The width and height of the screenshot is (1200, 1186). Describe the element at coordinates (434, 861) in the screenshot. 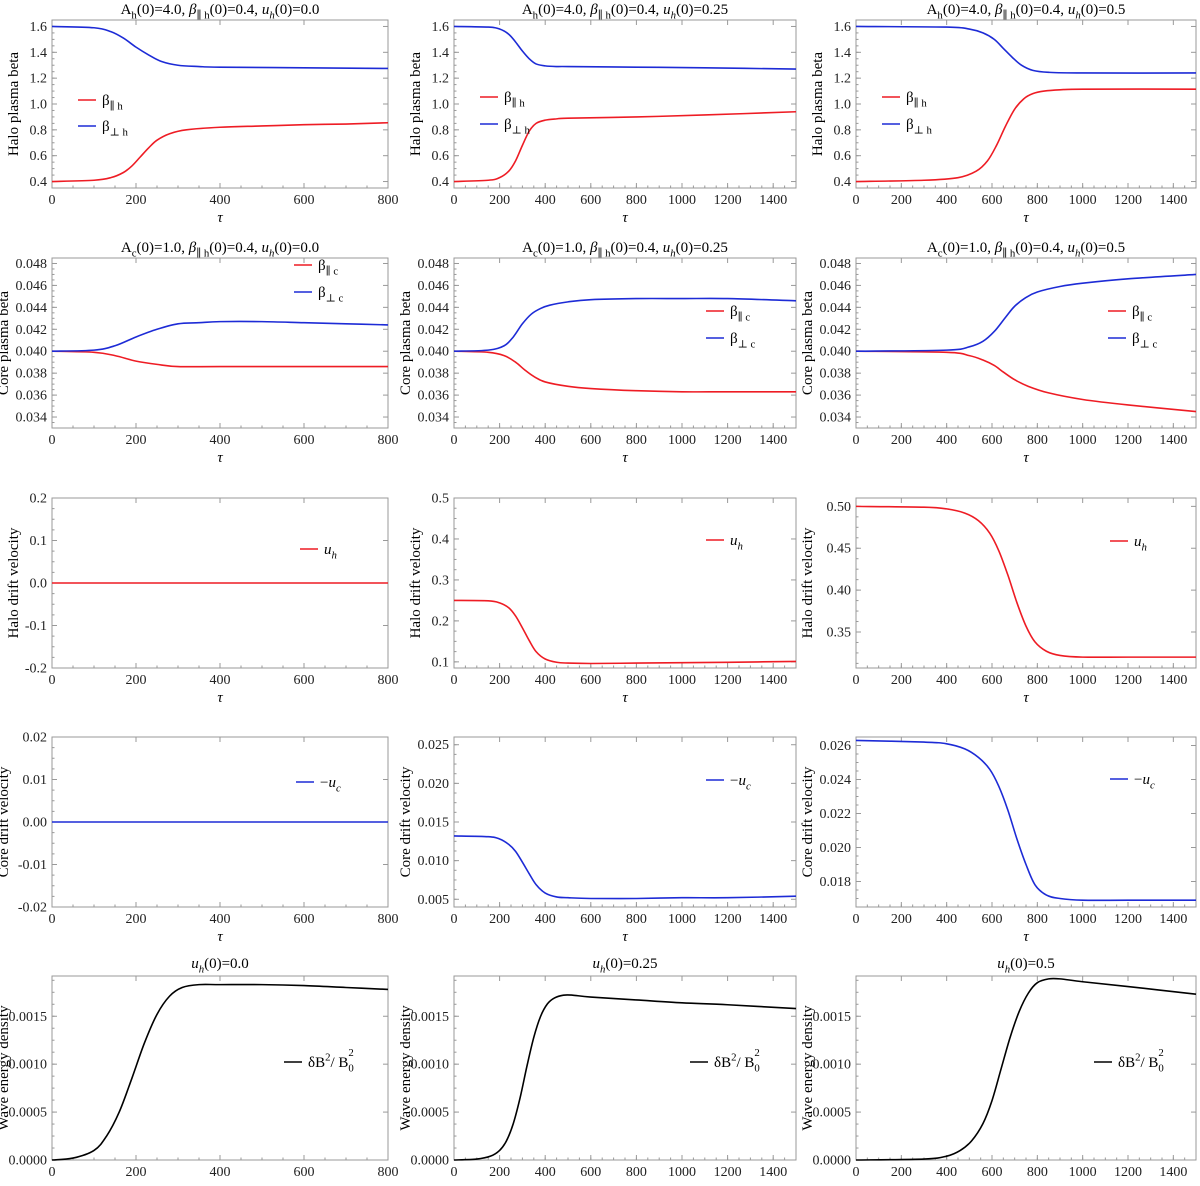

I see `y-tick-label: 0.010` at that location.